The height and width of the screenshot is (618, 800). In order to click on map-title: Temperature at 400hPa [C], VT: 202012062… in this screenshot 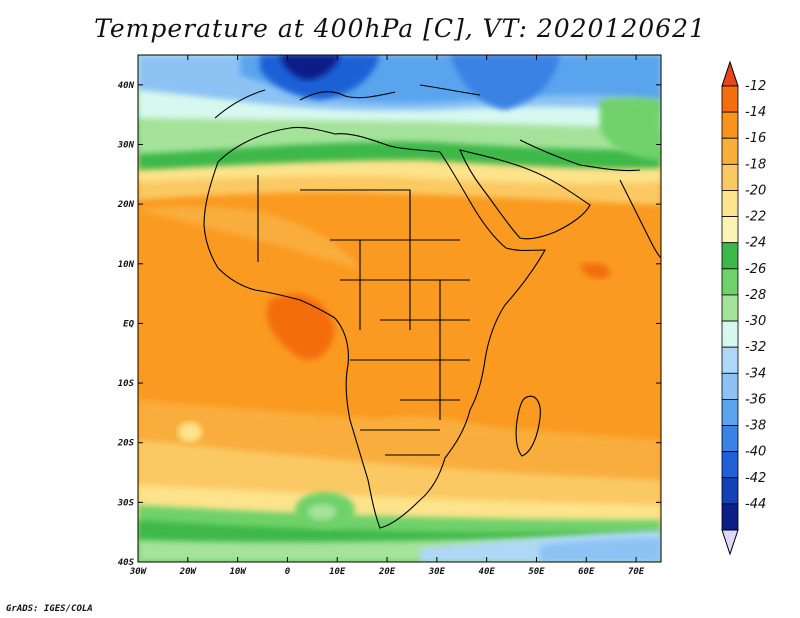, I will do `click(400, 28)`.